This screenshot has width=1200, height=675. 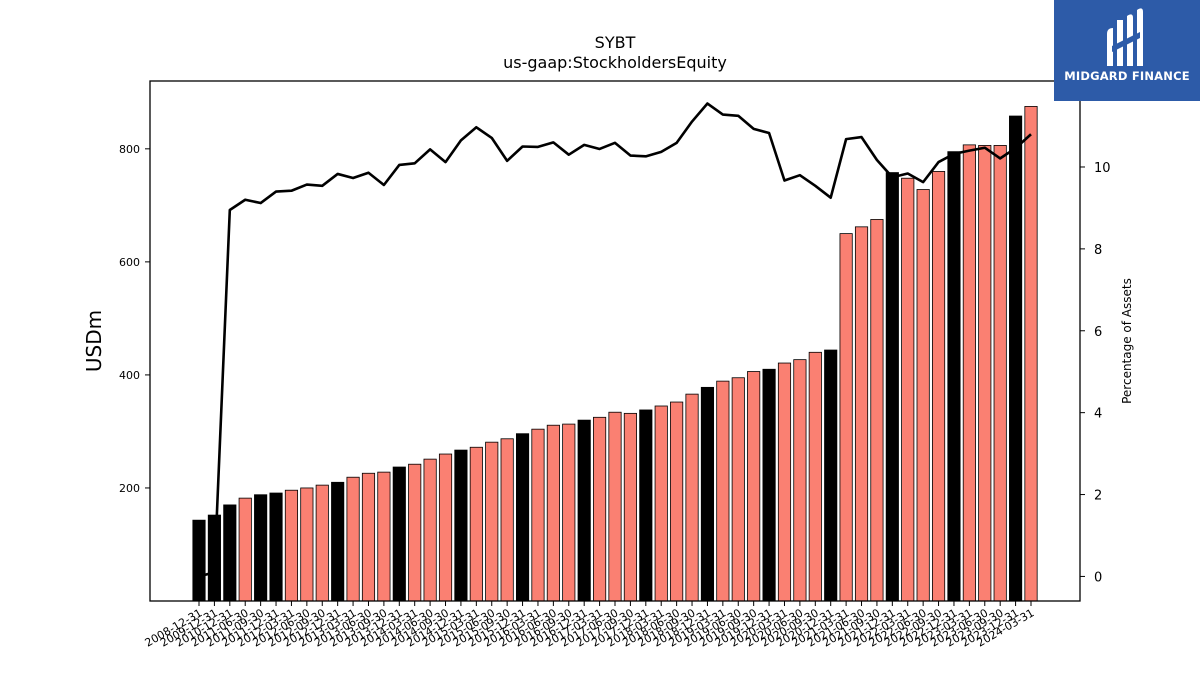 I want to click on y2-axis-label: Percentage of Assets, so click(x=1127, y=341).